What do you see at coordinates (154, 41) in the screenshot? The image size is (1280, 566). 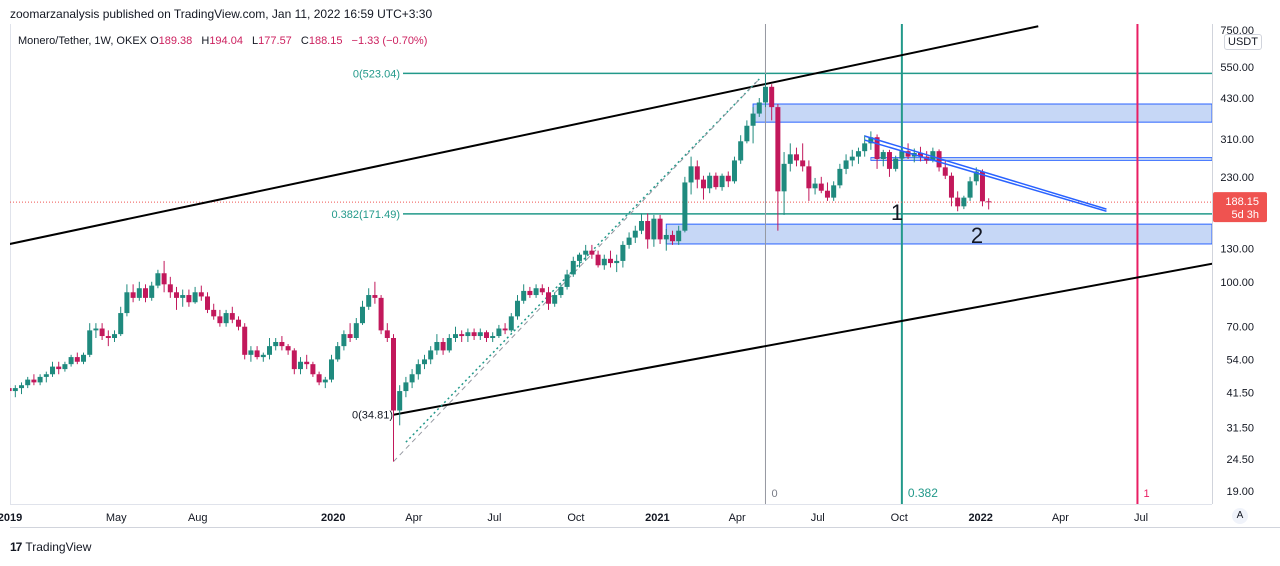 I see `open-label: O` at bounding box center [154, 41].